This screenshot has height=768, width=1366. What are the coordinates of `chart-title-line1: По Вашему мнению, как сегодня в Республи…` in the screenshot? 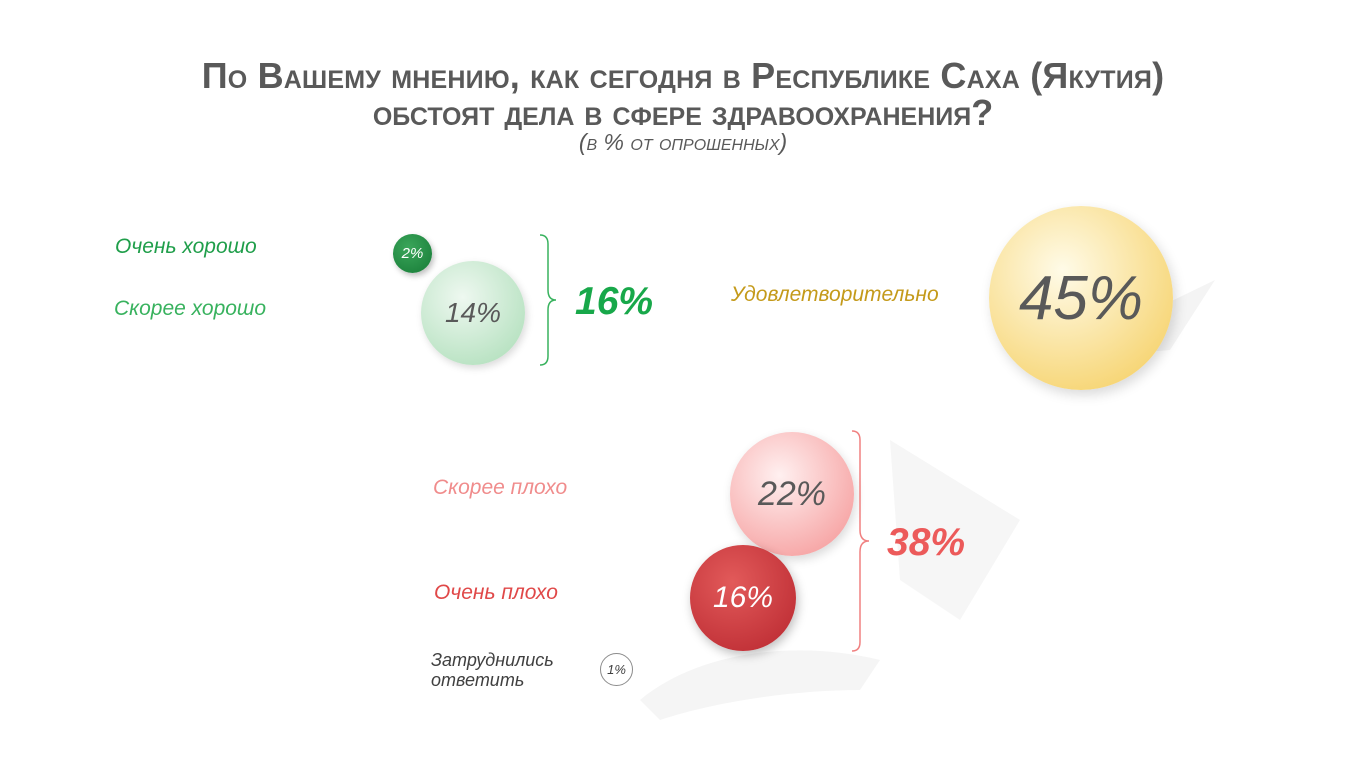 It's located at (683, 75).